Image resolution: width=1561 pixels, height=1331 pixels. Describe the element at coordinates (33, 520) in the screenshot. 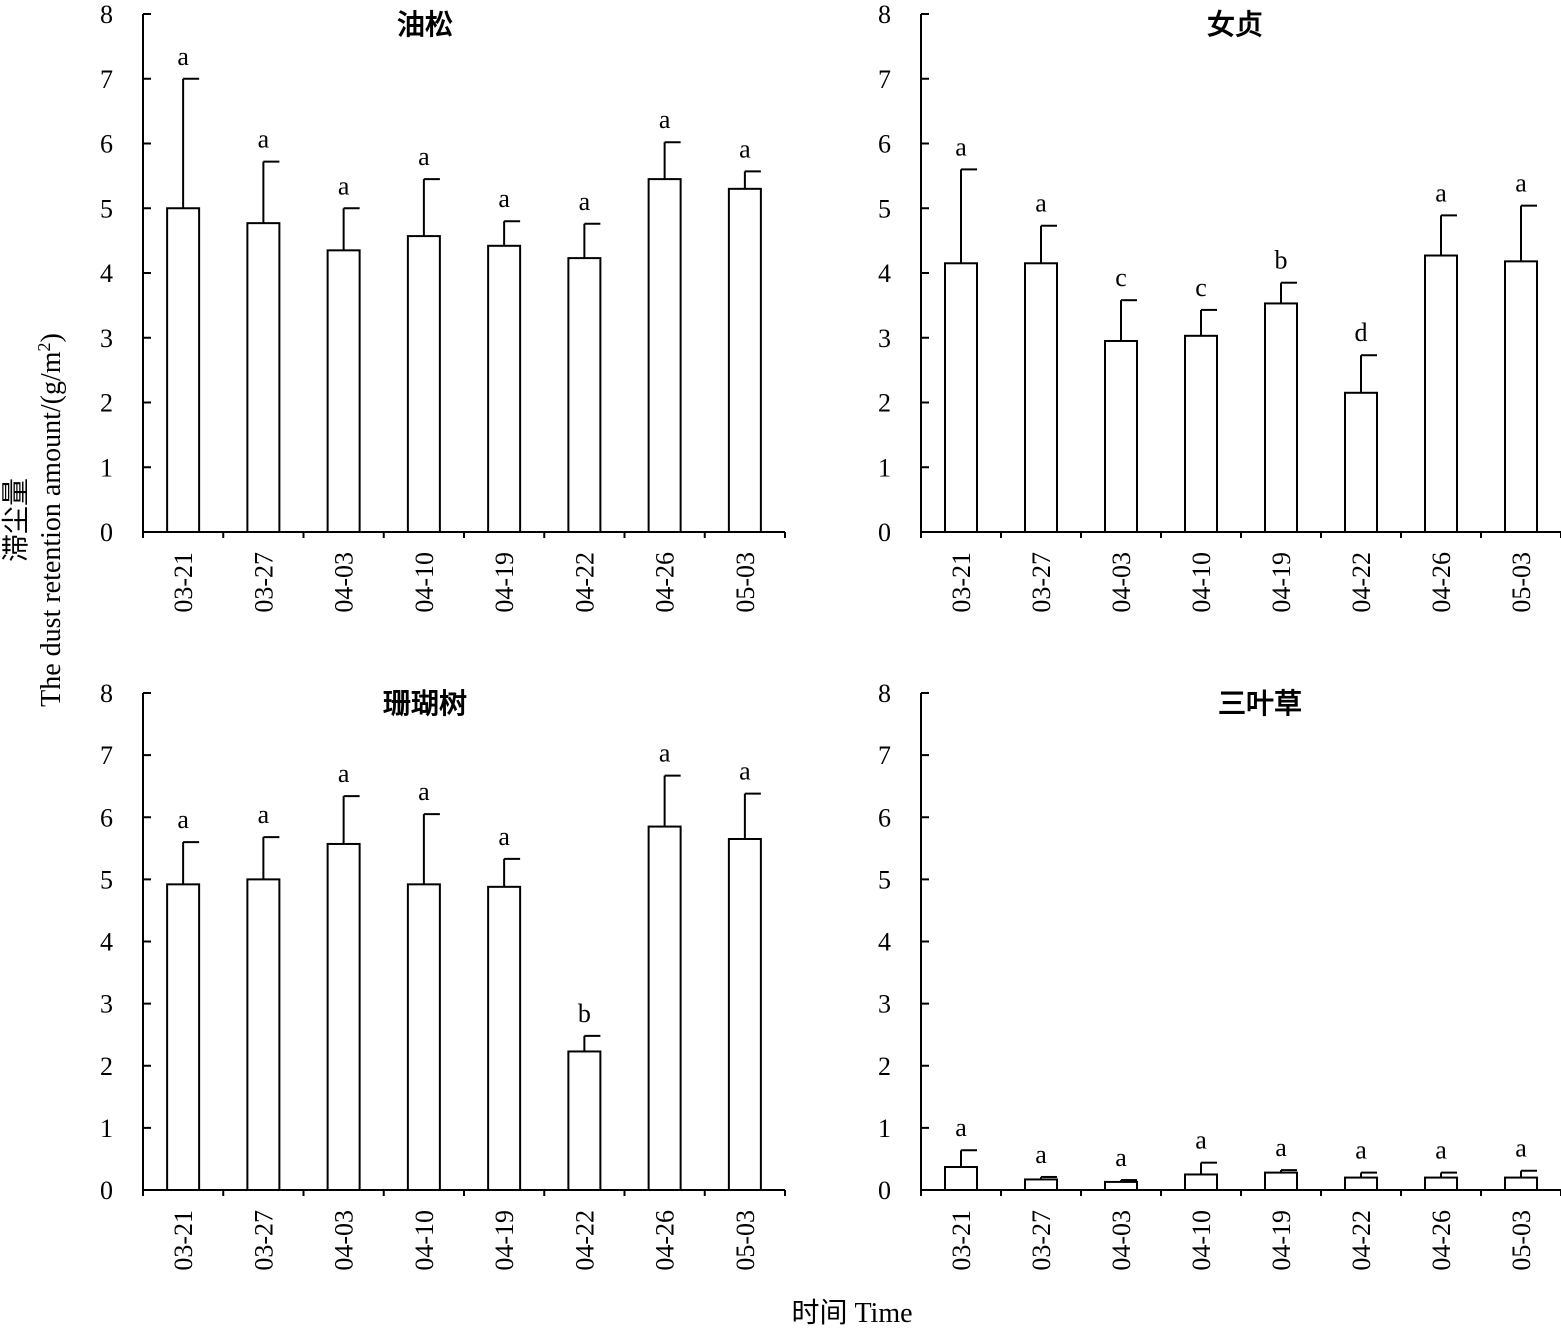

I see `y-axis-title: 滞尘量 The dust retention amount/(g/m2)` at that location.